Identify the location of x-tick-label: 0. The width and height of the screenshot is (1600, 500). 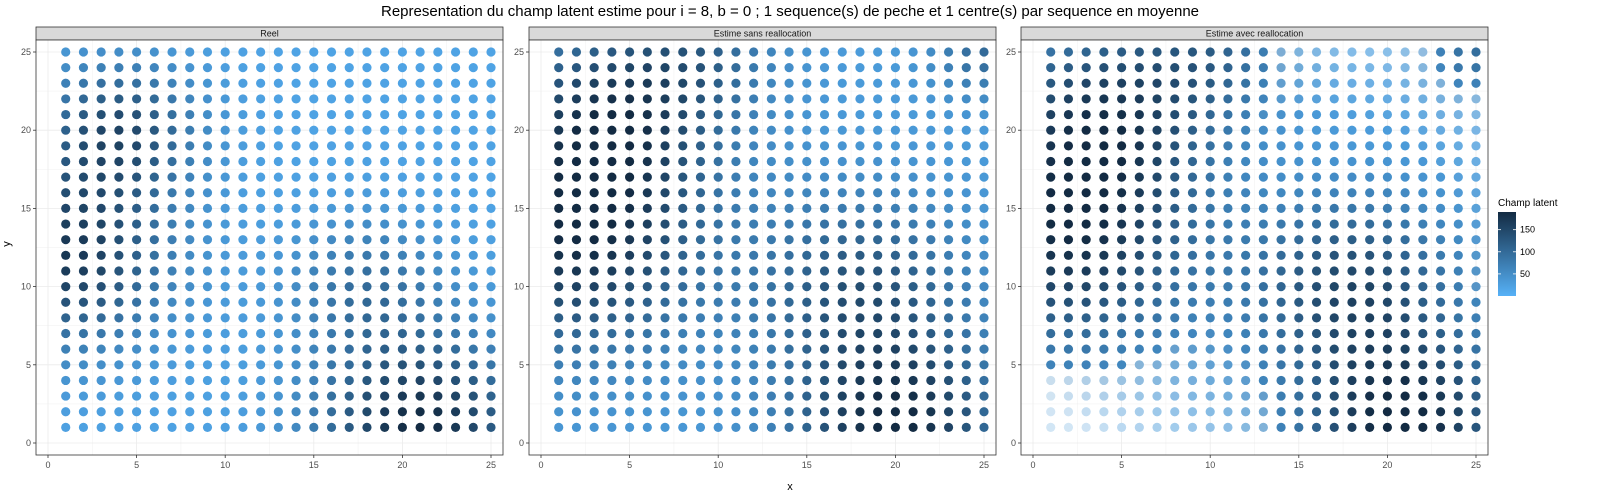
(1032, 465).